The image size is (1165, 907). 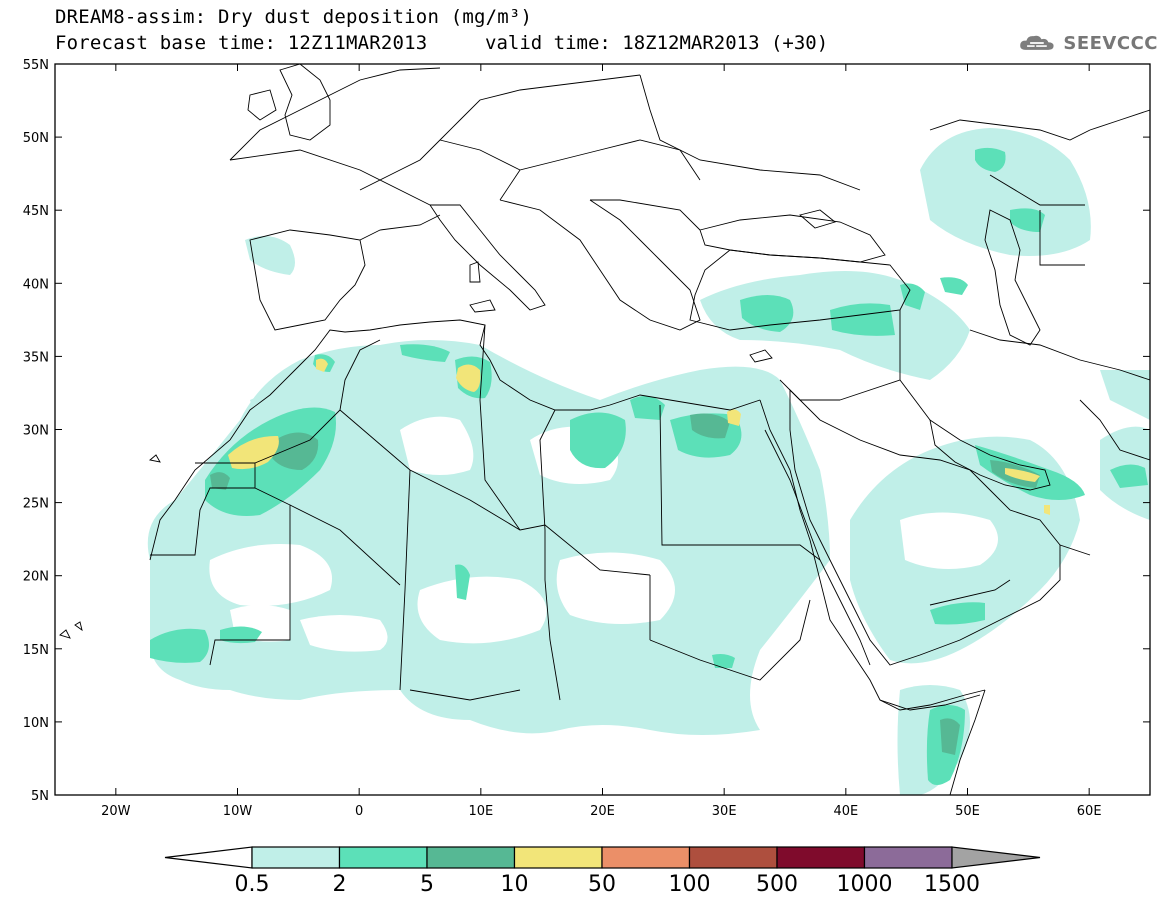 What do you see at coordinates (36, 138) in the screenshot?
I see `lat-label: 50N` at bounding box center [36, 138].